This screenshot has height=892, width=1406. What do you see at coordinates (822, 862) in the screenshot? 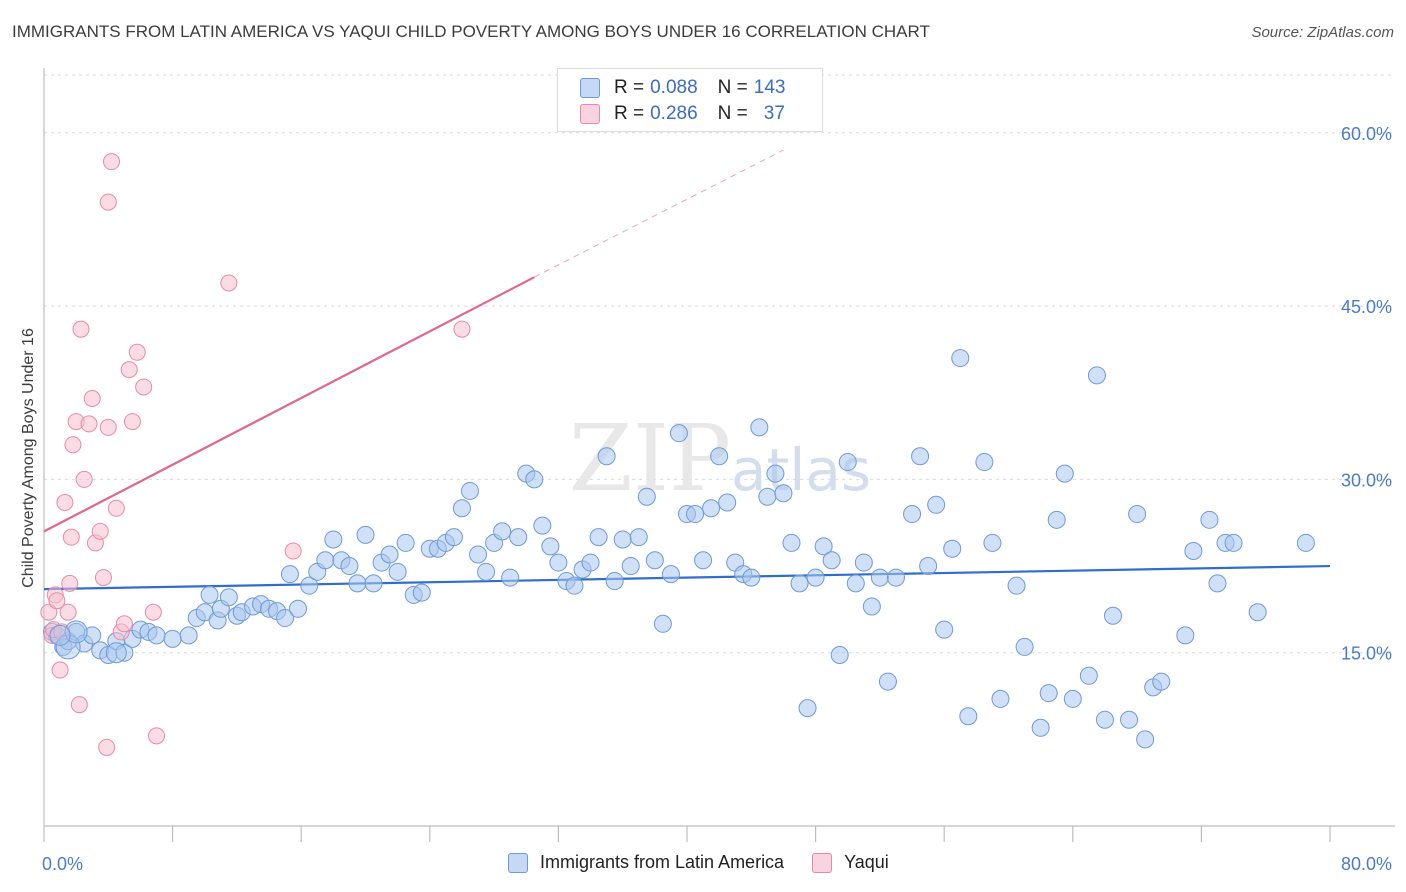
I see `series-swatch-pink` at bounding box center [822, 862].